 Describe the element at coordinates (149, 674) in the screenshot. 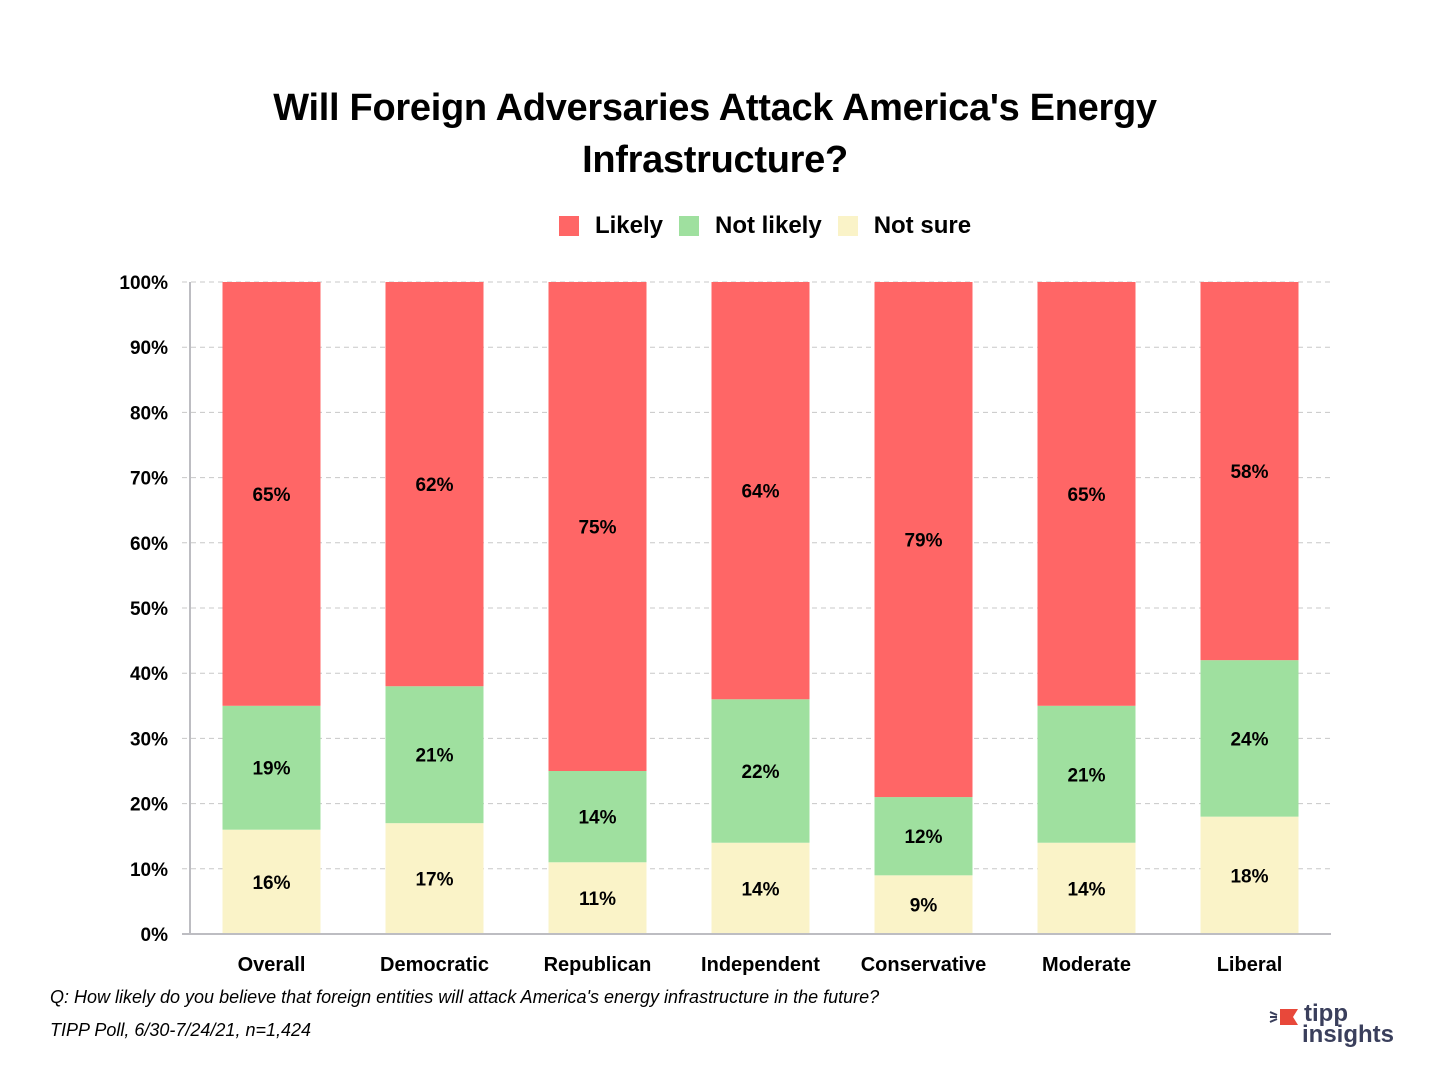

I see `y-tick-label: 40%` at that location.